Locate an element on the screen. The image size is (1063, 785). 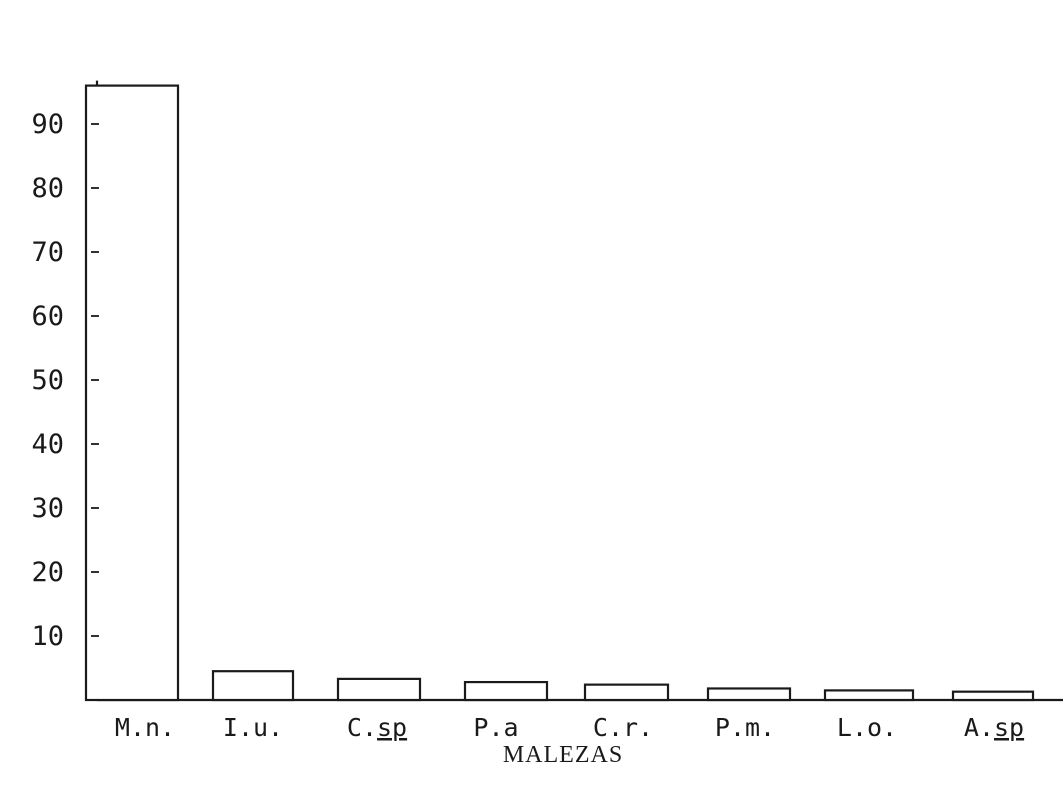
bar-m-n is located at coordinates (132, 393).